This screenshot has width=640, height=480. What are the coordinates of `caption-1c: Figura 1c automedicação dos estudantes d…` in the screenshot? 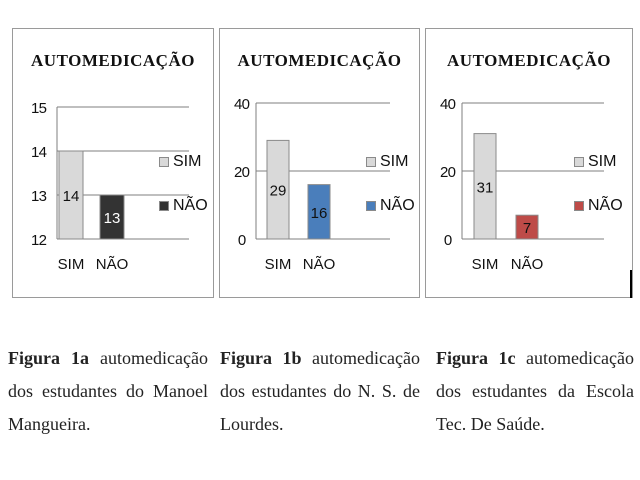 It's located at (535, 391).